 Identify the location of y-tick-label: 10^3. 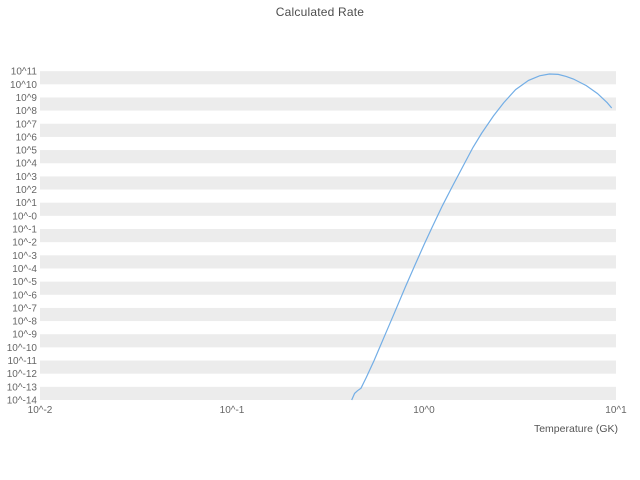
(27, 177).